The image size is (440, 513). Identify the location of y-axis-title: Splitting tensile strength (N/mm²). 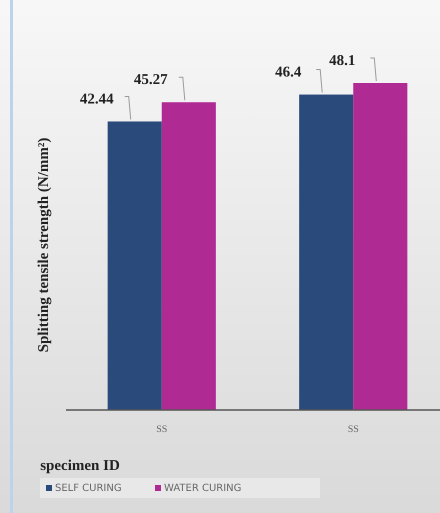
(44, 245).